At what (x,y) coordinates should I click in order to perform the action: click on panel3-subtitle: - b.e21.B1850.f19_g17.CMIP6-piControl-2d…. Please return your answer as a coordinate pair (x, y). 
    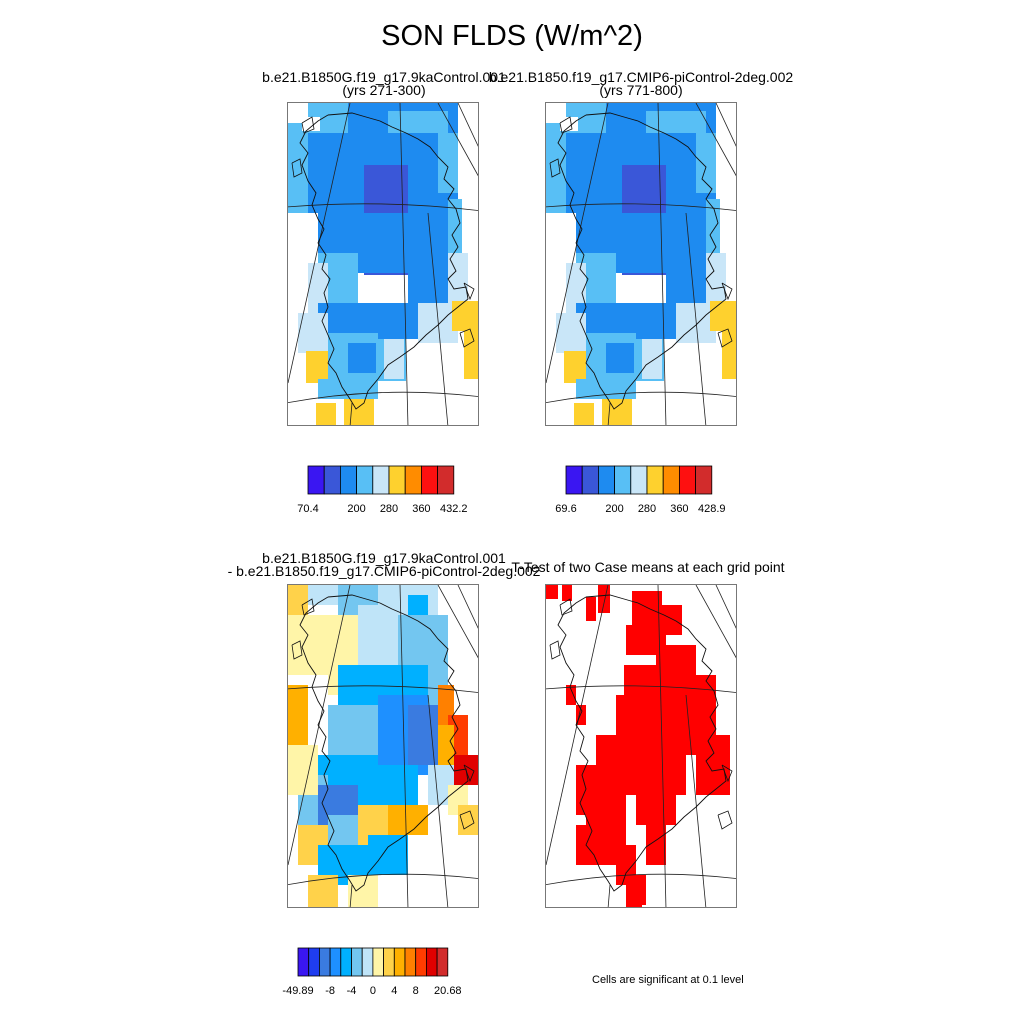
    Looking at the image, I should click on (384, 571).